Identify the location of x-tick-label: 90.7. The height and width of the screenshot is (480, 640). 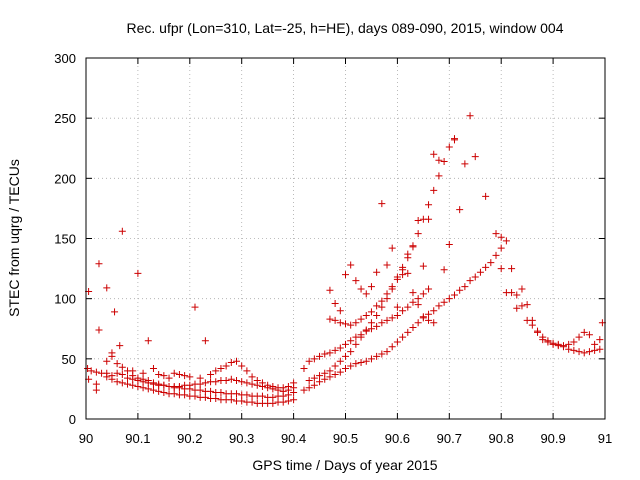
(449, 438).